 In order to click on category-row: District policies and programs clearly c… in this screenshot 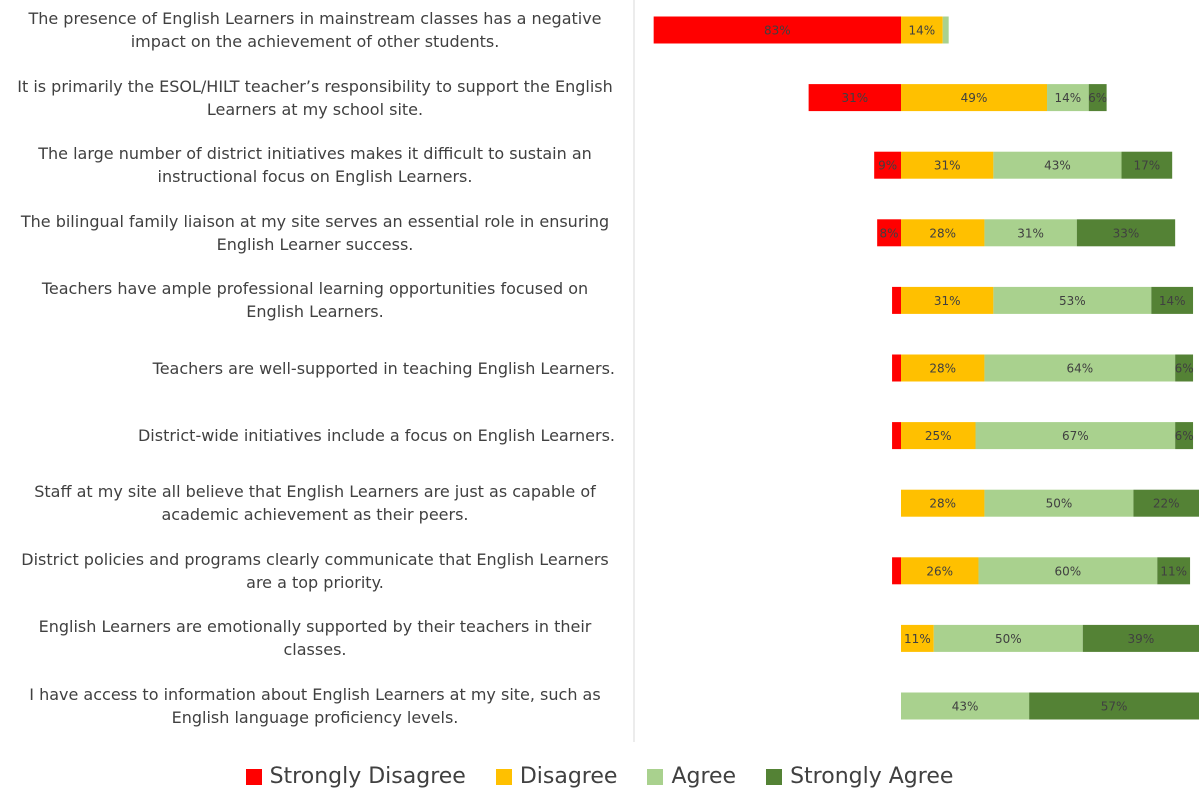, I will do `click(310, 571)`.